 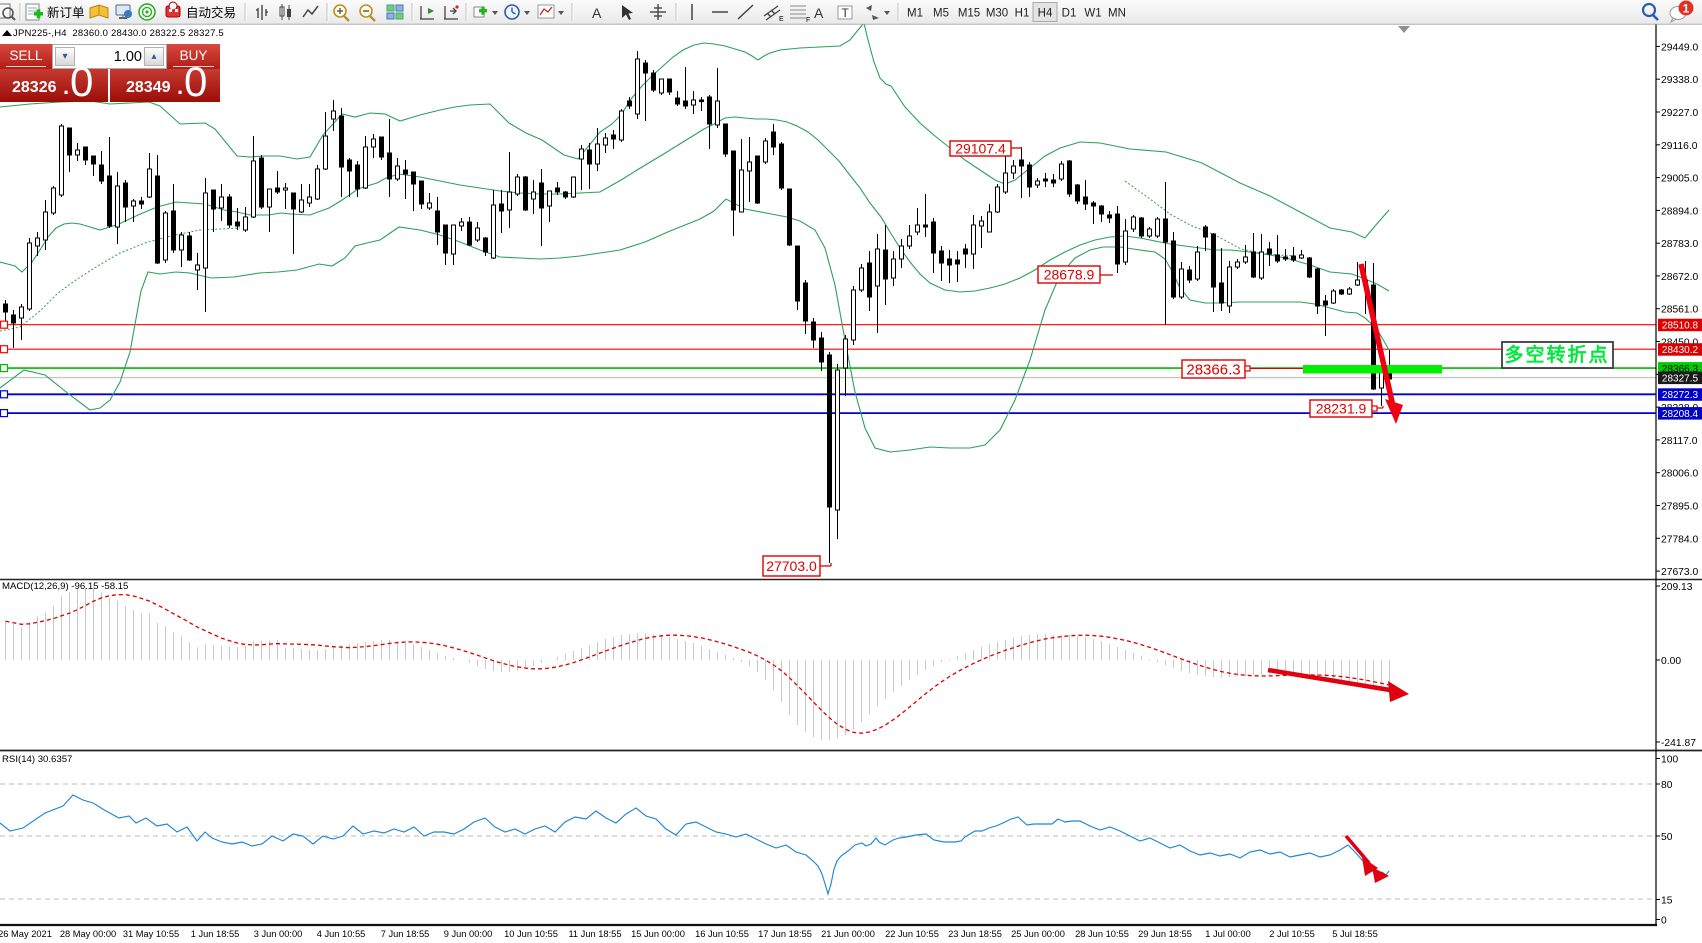 What do you see at coordinates (66, 12) in the screenshot?
I see `svg-text: 新订单` at bounding box center [66, 12].